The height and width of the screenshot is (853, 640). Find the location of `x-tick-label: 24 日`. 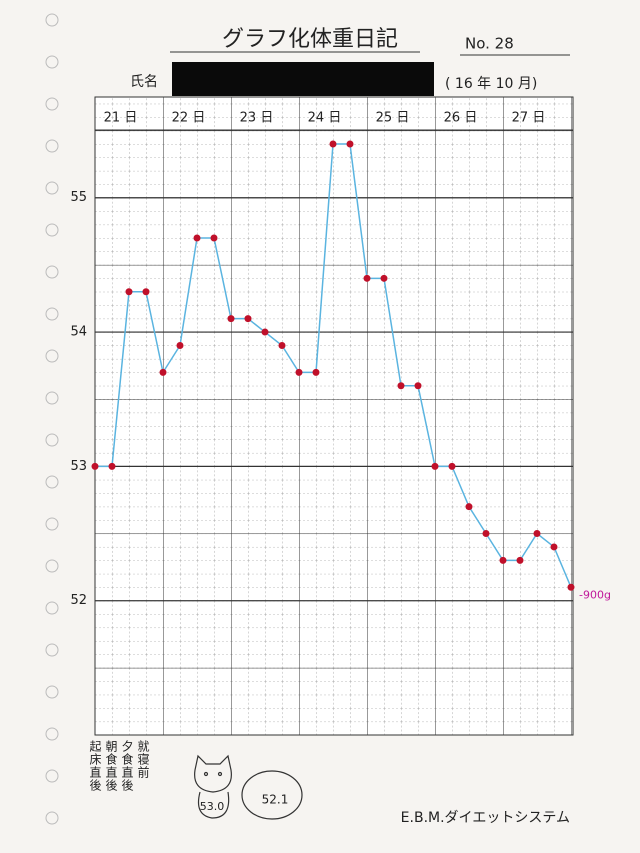

x-tick-label: 24 日 is located at coordinates (325, 118).